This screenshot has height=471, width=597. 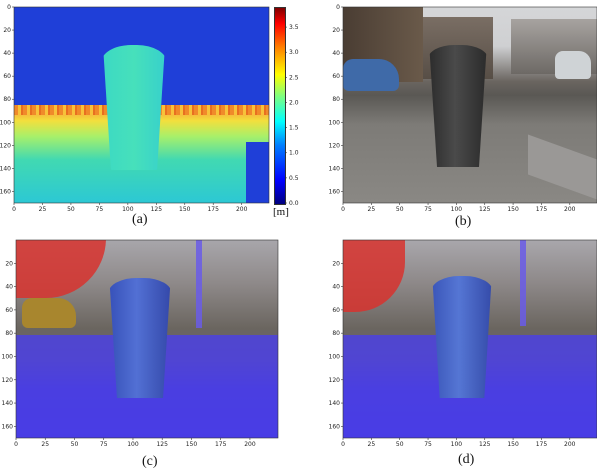 I want to click on colorbar-tick-label: 1.0, so click(x=294, y=153).